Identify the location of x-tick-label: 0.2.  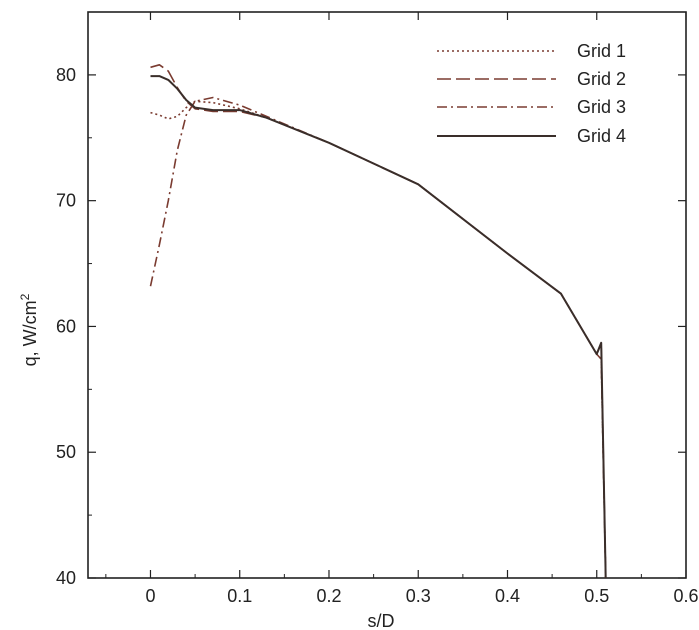
(328, 596).